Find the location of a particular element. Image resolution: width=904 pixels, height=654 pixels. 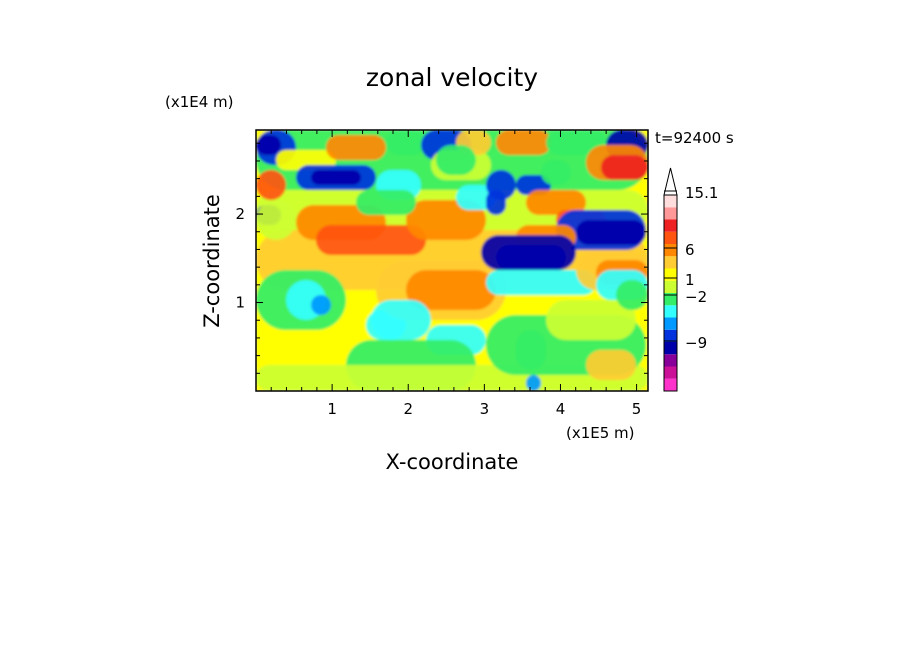

colorbar: 15.1 6 1−2 −9 is located at coordinates (690, 279).